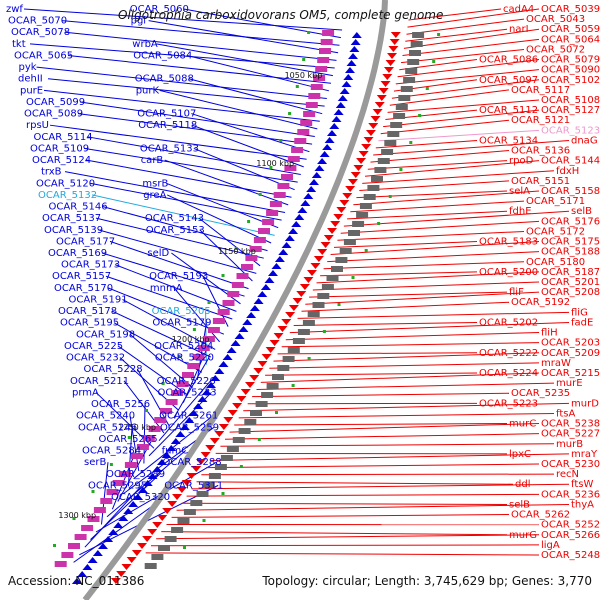 This screenshot has height=600, width=600. Describe the element at coordinates (508, 242) in the screenshot. I see `gene-label-right: OCAR_5183` at that location.